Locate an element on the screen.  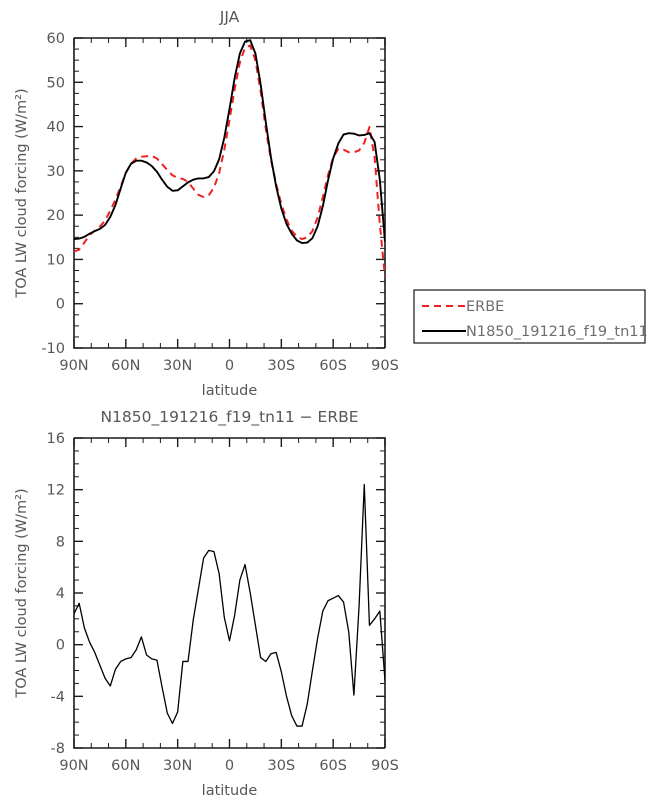
y-tick-label: 10 is located at coordinates (56, 260).